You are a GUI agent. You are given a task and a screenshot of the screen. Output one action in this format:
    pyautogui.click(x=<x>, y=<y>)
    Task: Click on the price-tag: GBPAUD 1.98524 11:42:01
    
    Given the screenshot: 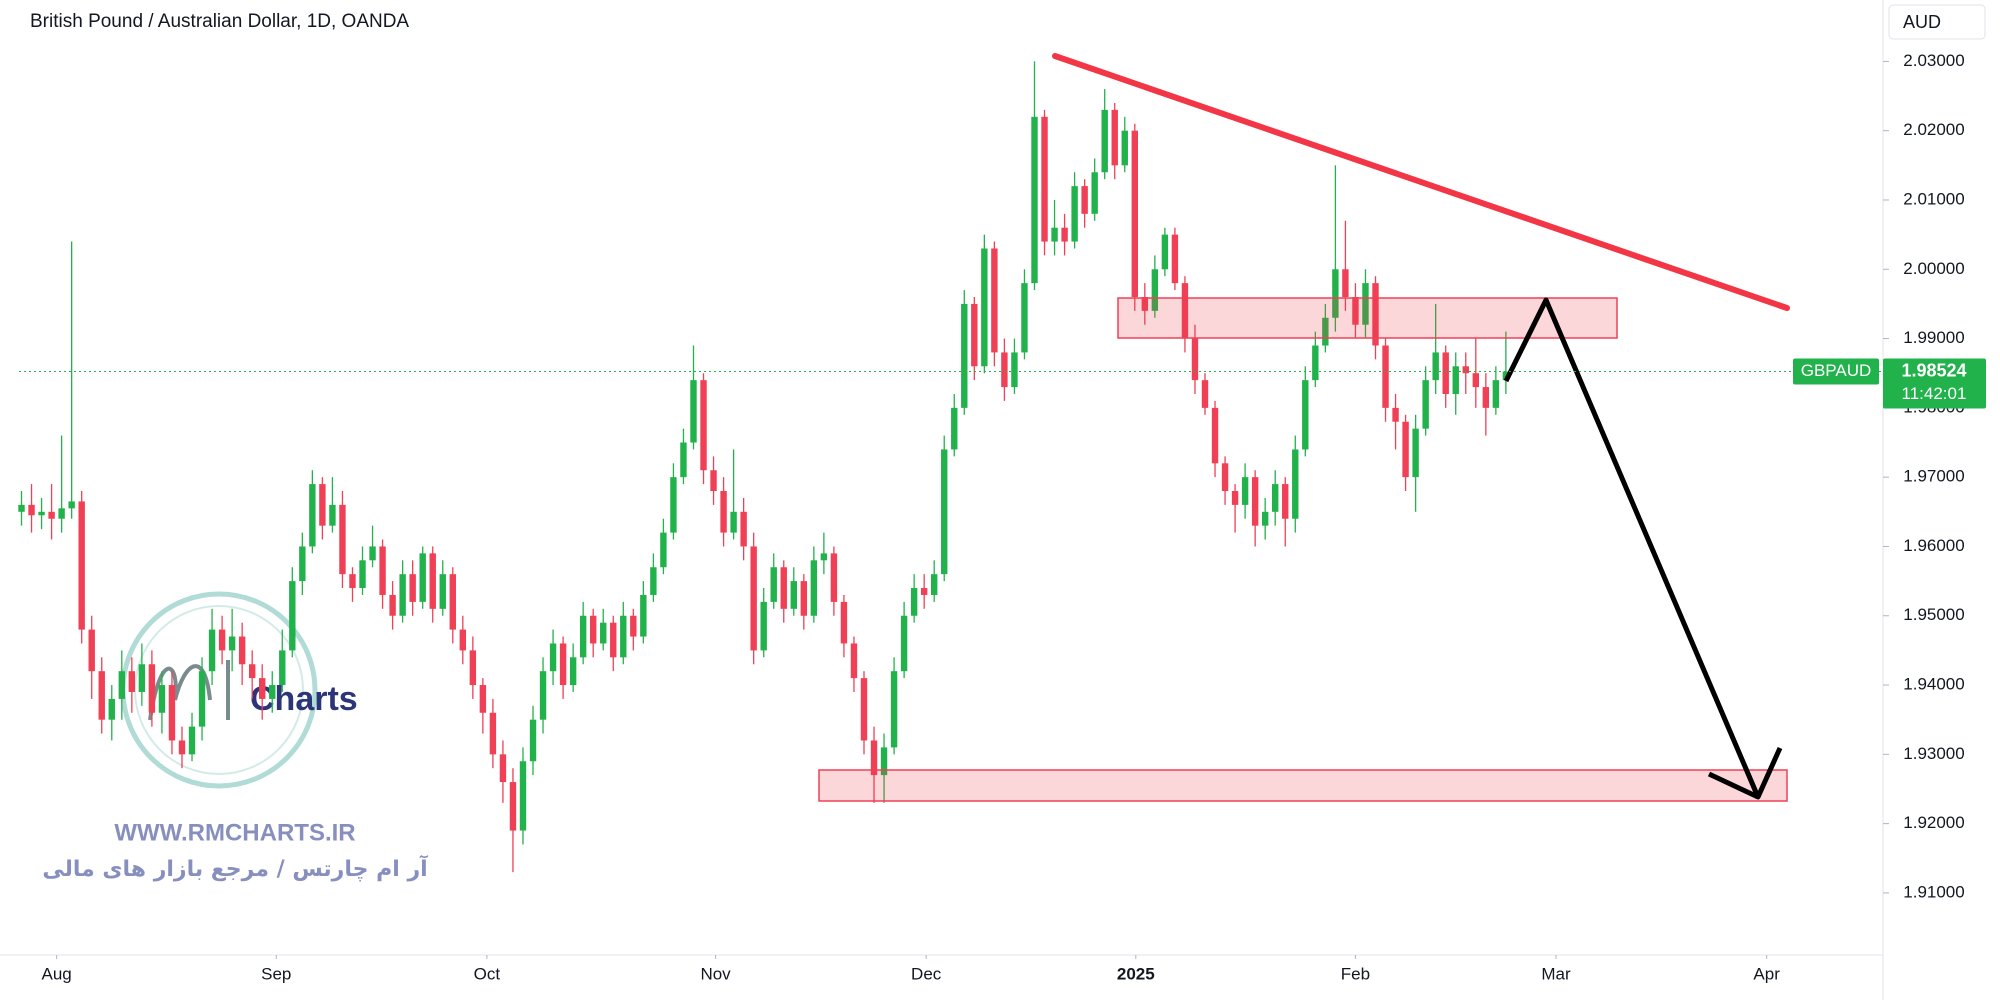 What is the action you would take?
    pyautogui.click(x=1002, y=383)
    